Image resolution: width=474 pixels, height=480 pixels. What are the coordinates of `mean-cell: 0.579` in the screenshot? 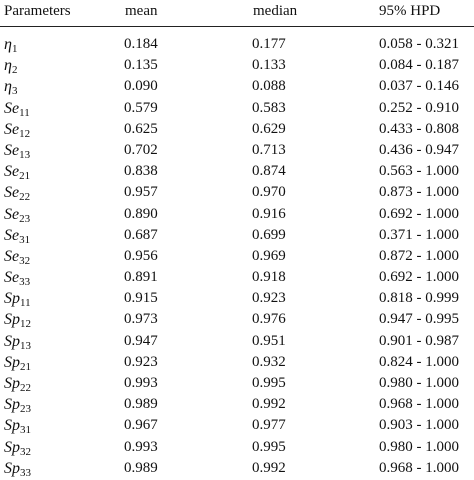 It's located at (141, 107).